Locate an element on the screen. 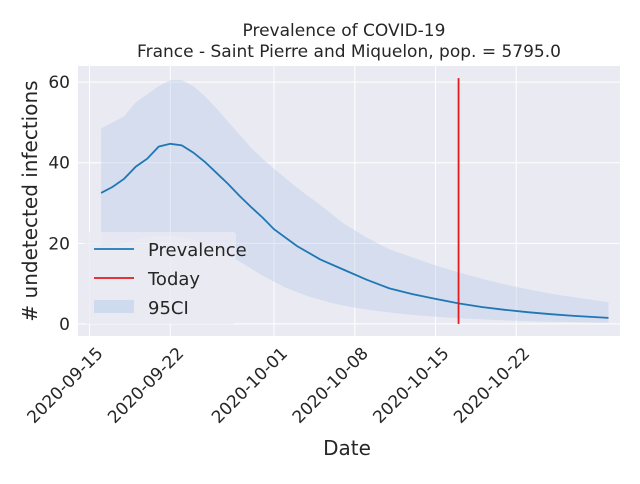 The height and width of the screenshot is (484, 640). y-tick-label: 20 is located at coordinates (59, 244).